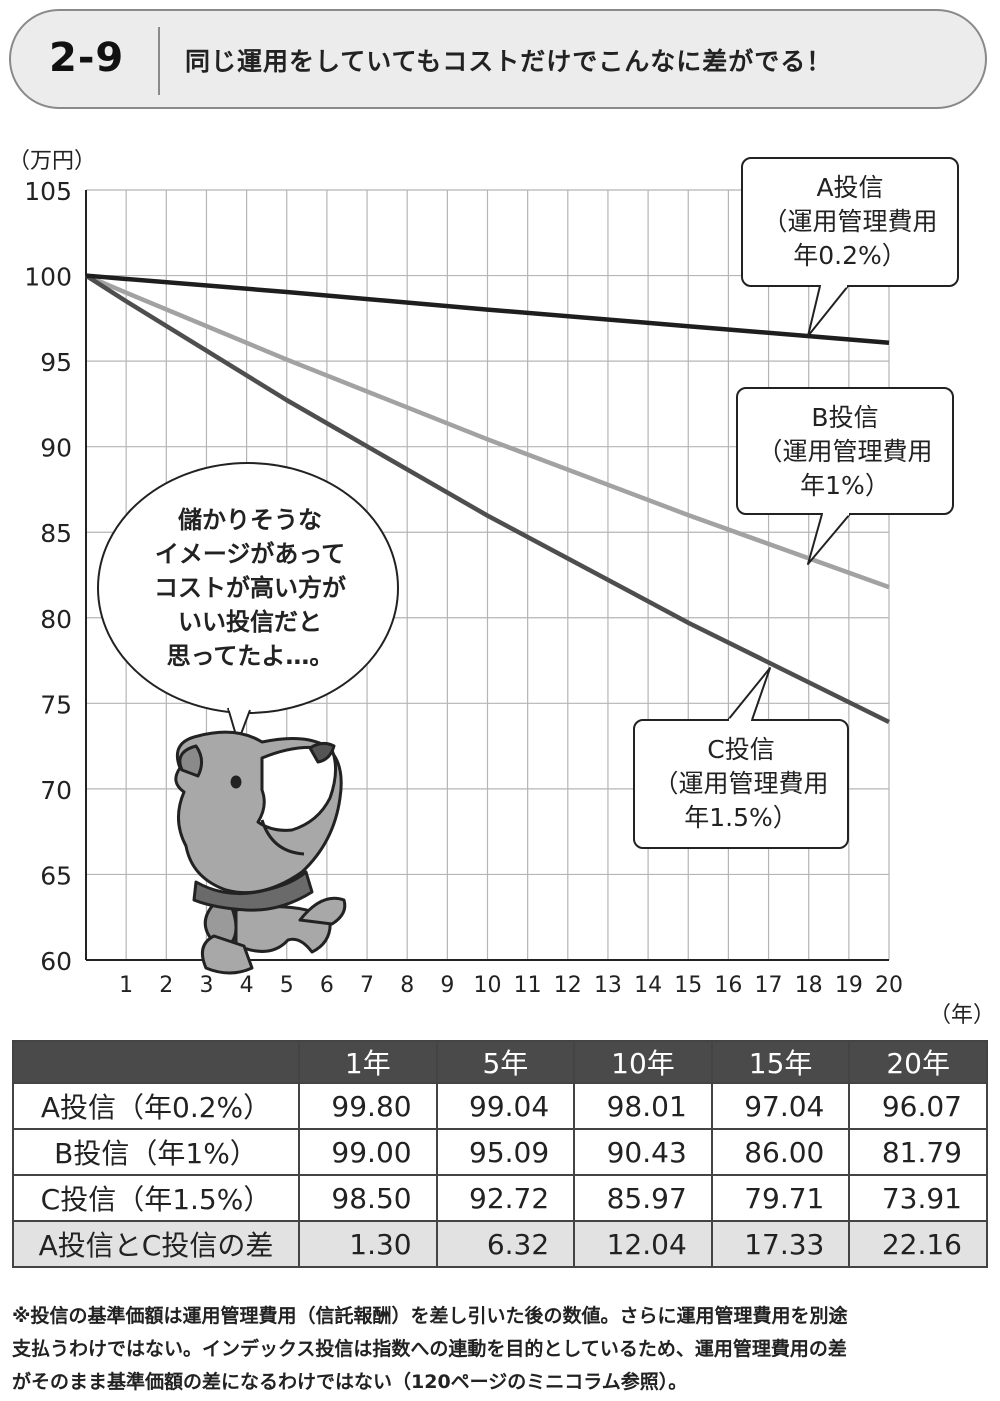 This screenshot has width=1000, height=1401. I want to click on mascot-mouth, so click(282, 837).